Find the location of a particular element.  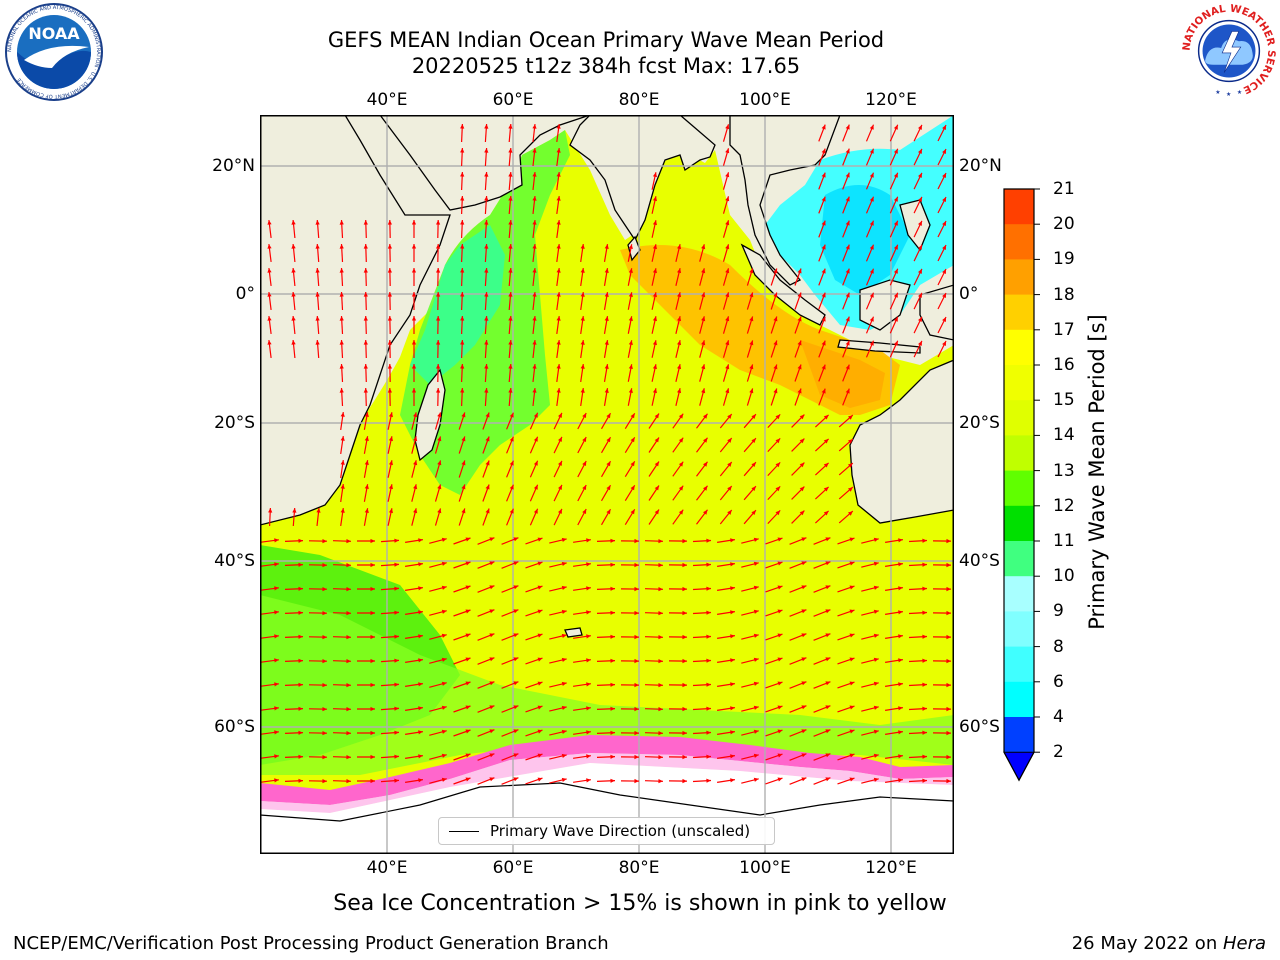

antarctica is located at coordinates (607, 808).